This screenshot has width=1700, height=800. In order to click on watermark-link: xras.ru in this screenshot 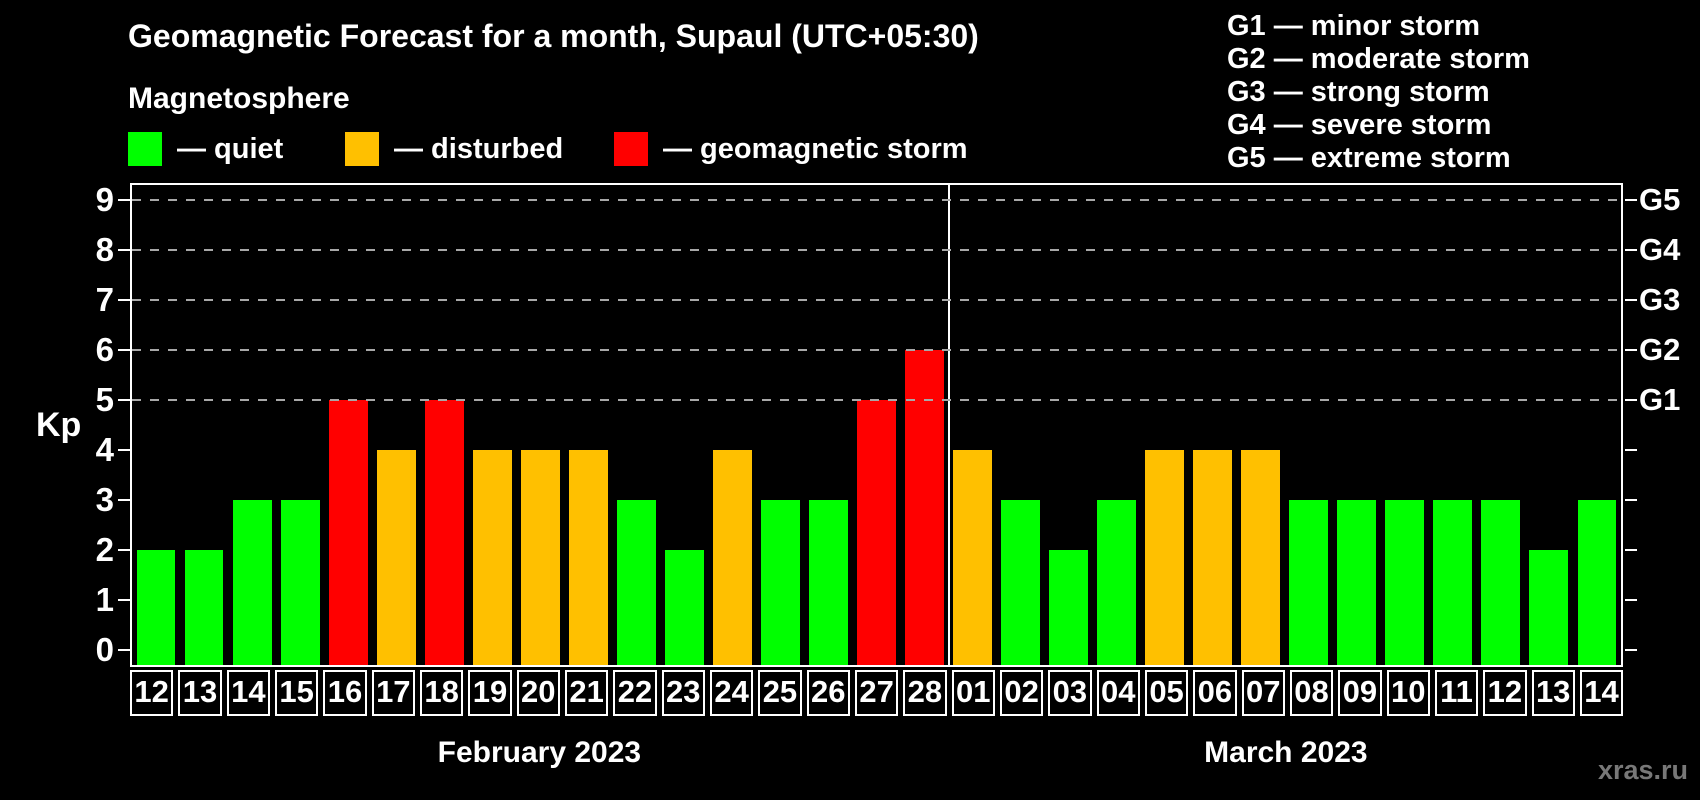, I will do `click(1642, 770)`.